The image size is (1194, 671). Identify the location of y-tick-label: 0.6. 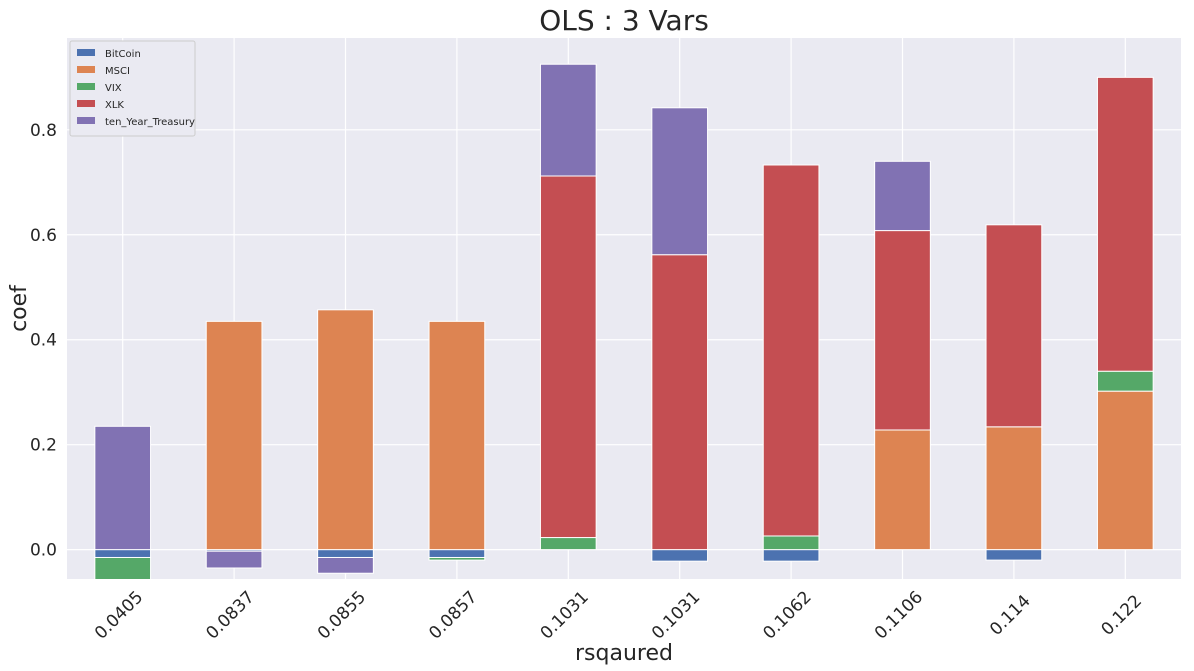
(43, 236).